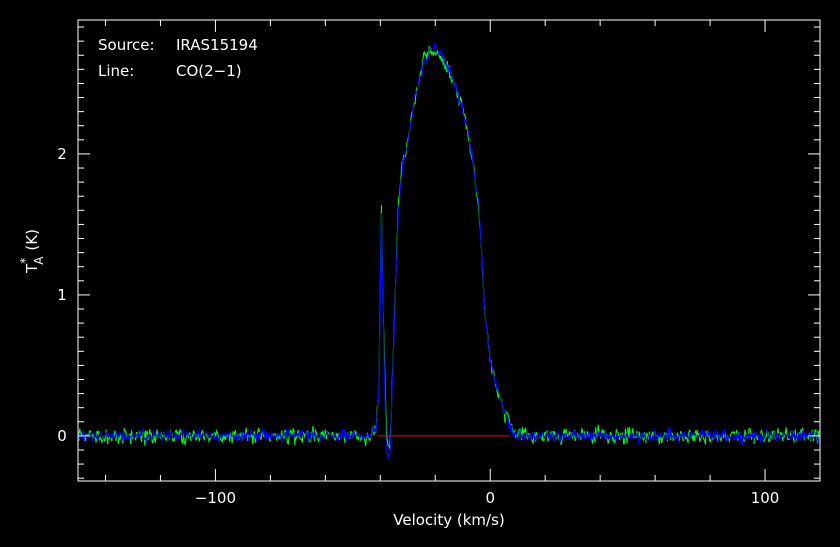  Describe the element at coordinates (126, 45) in the screenshot. I see `source-label: Source:` at that location.